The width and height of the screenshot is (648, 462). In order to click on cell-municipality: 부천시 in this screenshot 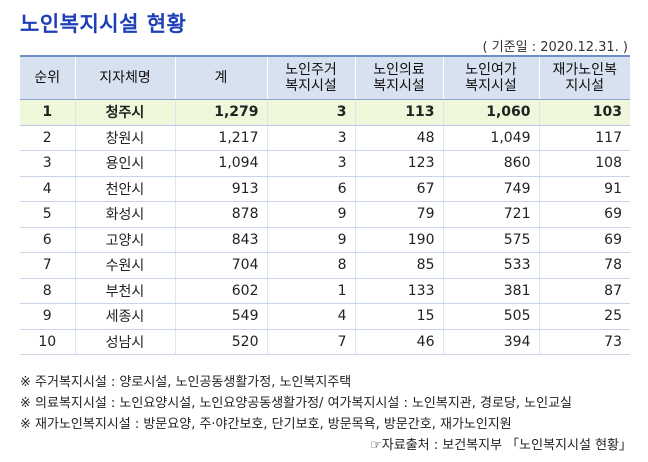, I will do `click(124, 291)`.